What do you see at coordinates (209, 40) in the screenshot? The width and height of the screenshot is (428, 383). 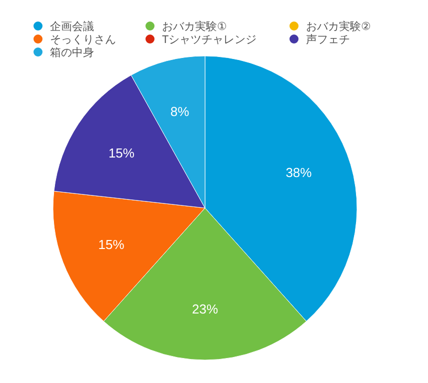 I see `legend-label: Tシャツチャレンジ` at bounding box center [209, 40].